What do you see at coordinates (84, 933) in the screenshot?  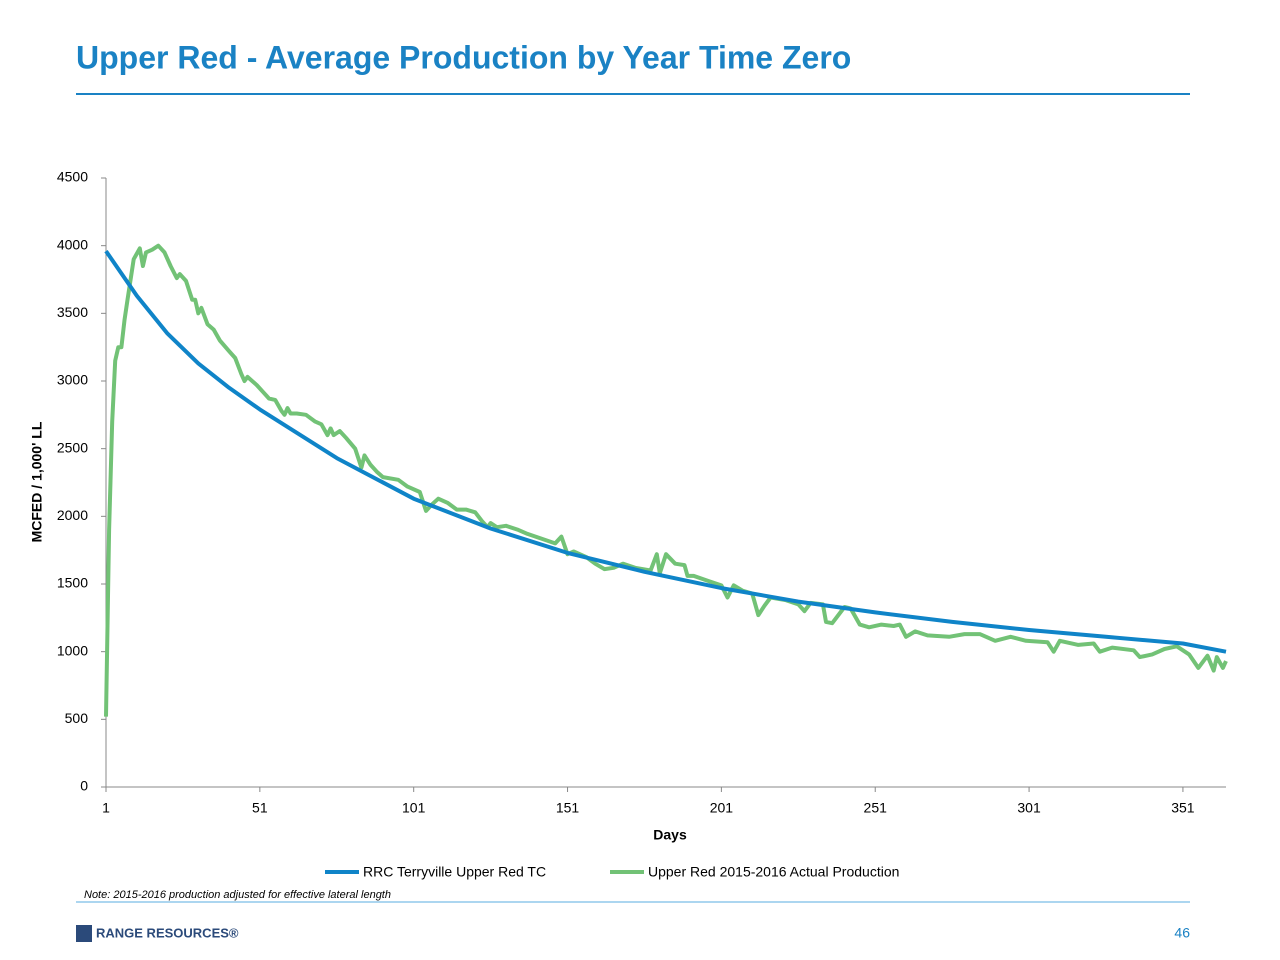 I see `logo-icon` at bounding box center [84, 933].